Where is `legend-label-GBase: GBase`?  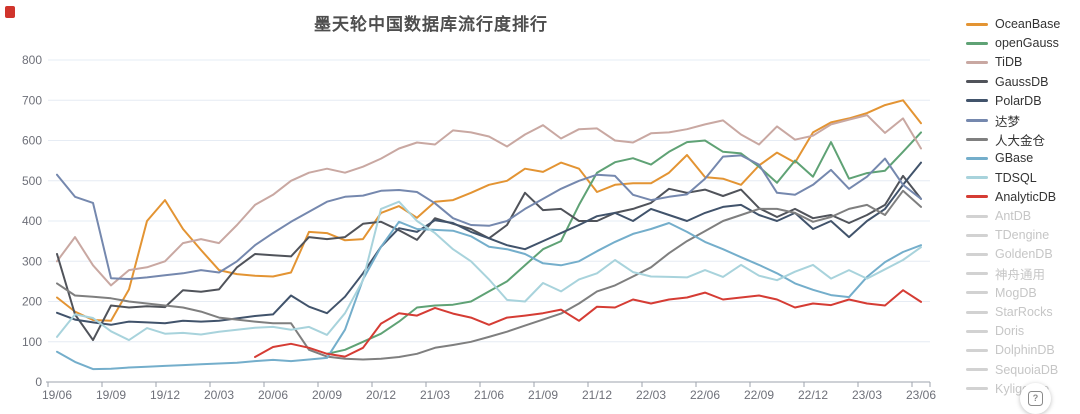 legend-label-GBase: GBase is located at coordinates (1014, 158).